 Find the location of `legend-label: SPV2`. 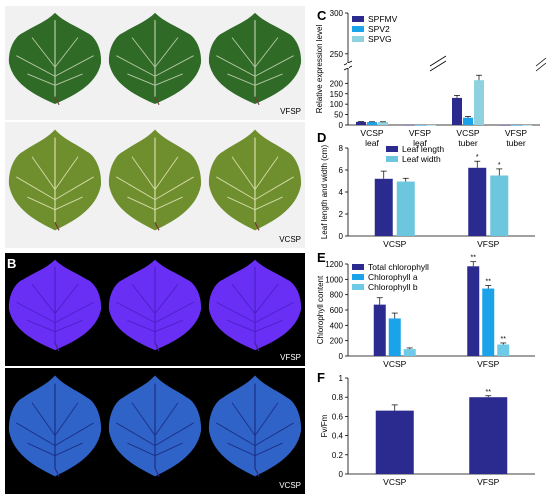

legend-label: SPV2 is located at coordinates (379, 29).